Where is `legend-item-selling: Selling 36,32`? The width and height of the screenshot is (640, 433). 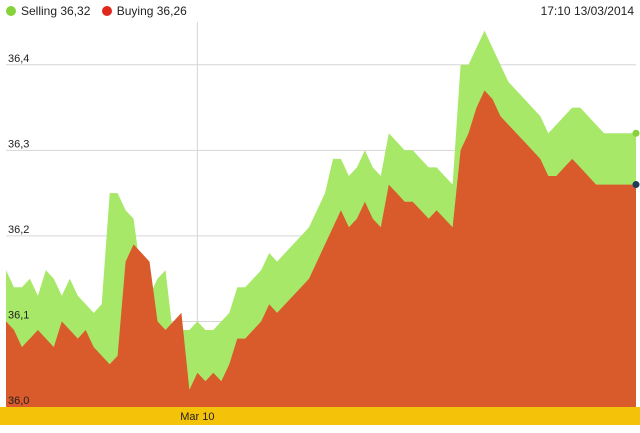 legend-item-selling: Selling 36,32 is located at coordinates (48, 11).